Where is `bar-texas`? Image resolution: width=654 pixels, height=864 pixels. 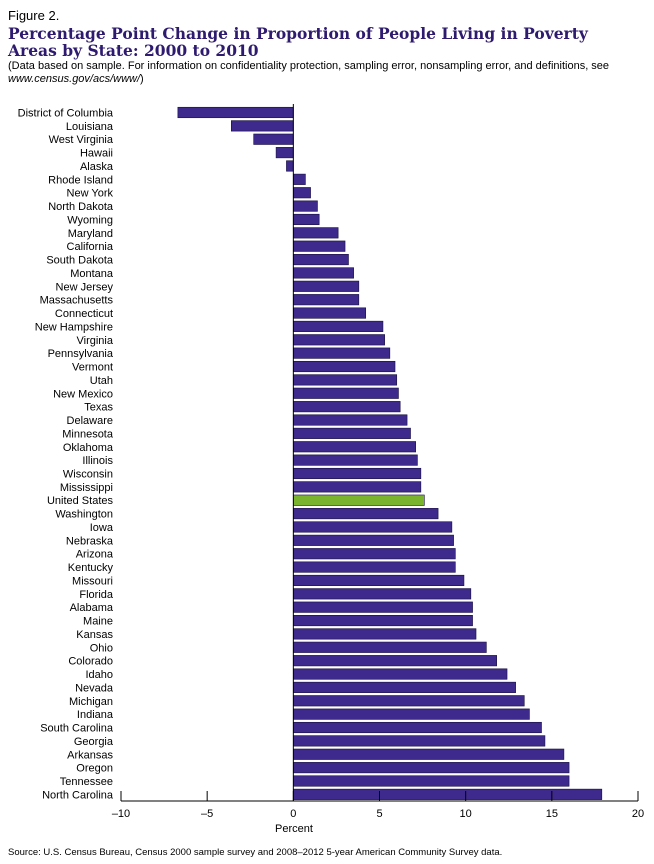
bar-texas is located at coordinates (347, 407).